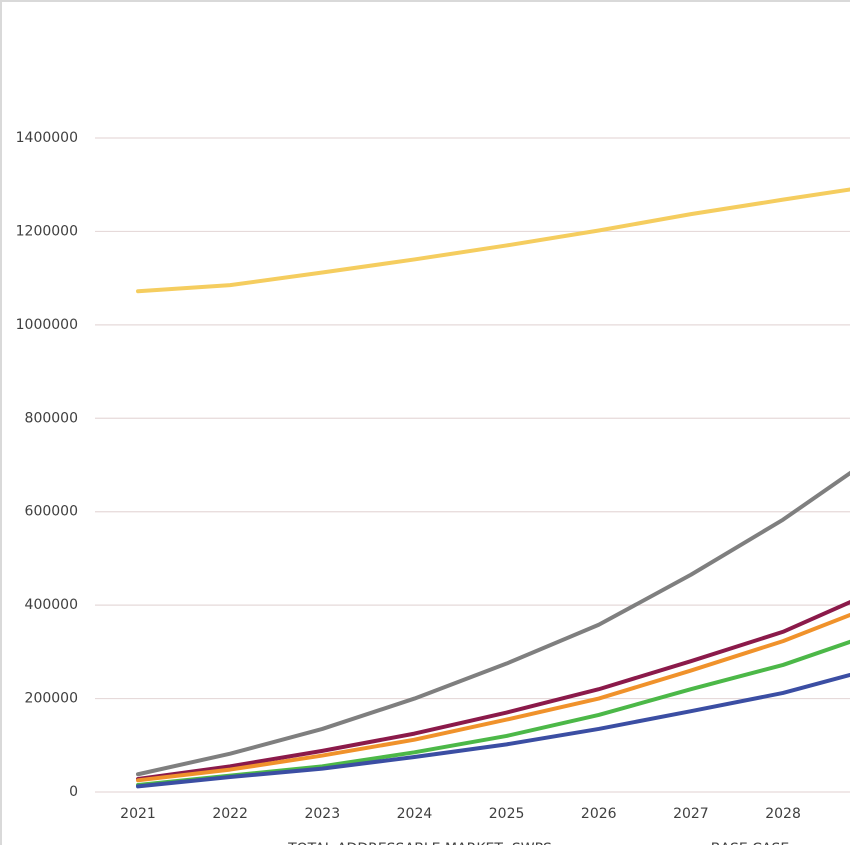 Image resolution: width=850 pixels, height=845 pixels. Describe the element at coordinates (783, 814) in the screenshot. I see `x-tick-label: 2028` at that location.